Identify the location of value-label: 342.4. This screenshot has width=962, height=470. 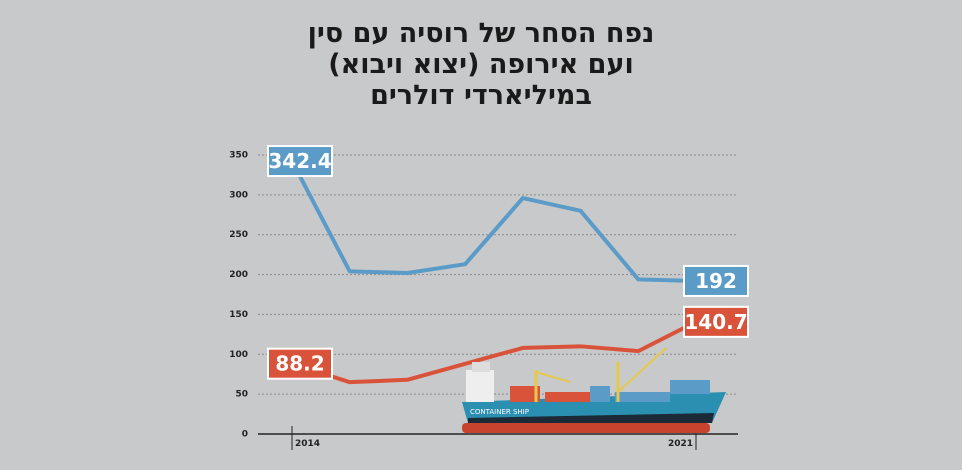
(299, 161).